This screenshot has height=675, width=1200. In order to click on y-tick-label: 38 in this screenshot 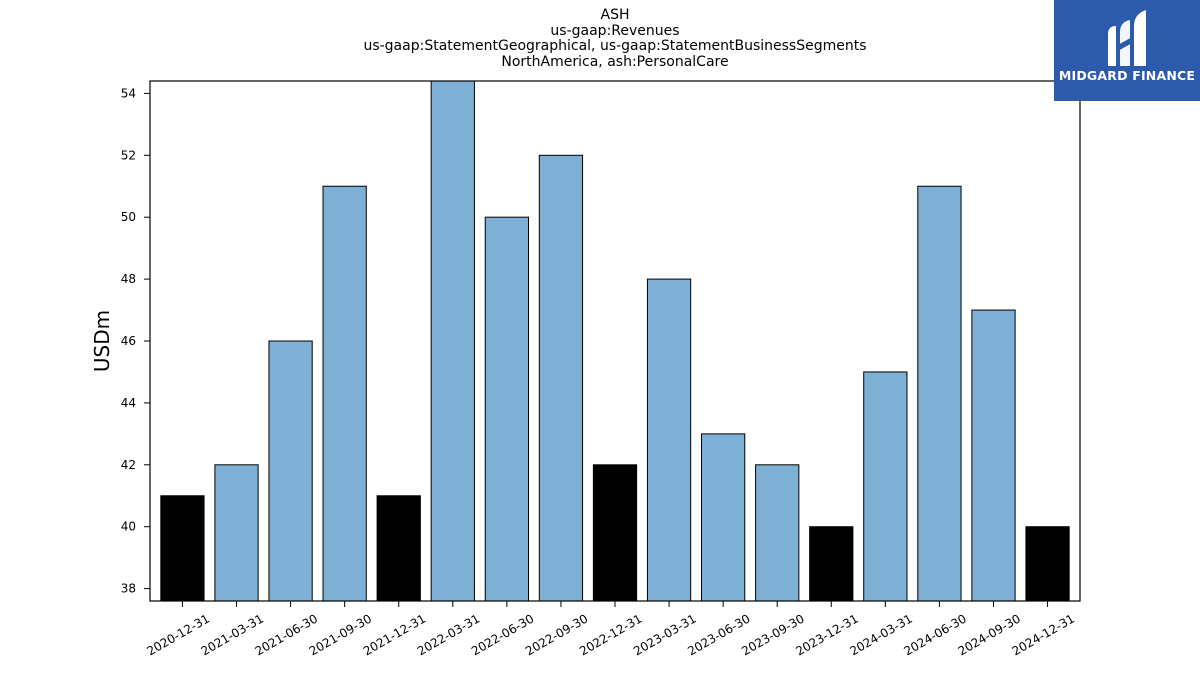, I will do `click(128, 589)`.